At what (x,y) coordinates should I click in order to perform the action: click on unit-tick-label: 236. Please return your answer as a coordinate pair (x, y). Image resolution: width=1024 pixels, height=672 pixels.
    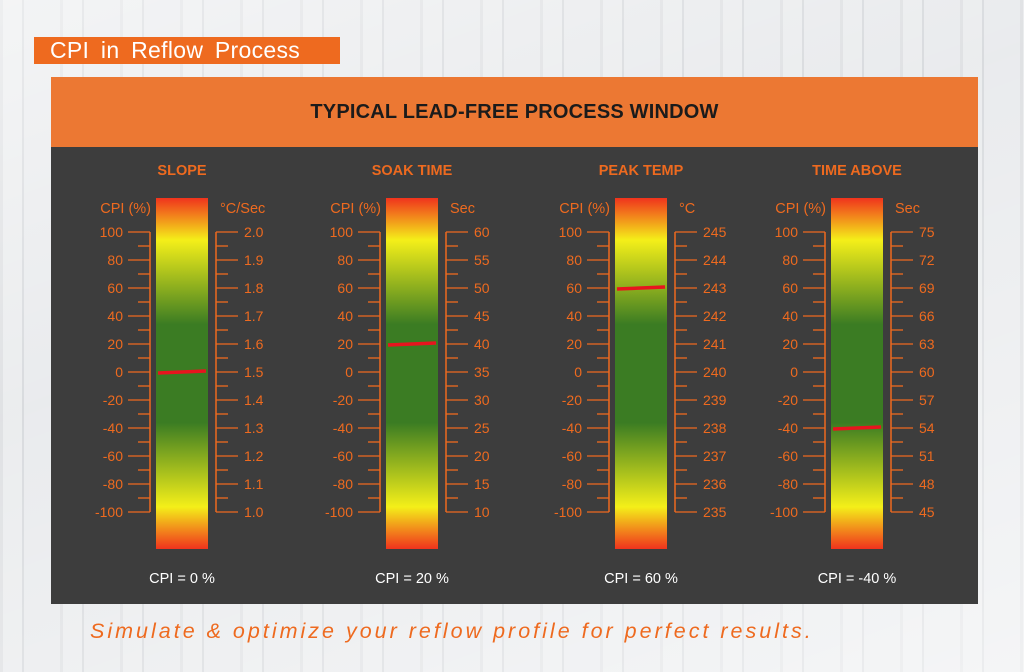
    Looking at the image, I should click on (715, 484).